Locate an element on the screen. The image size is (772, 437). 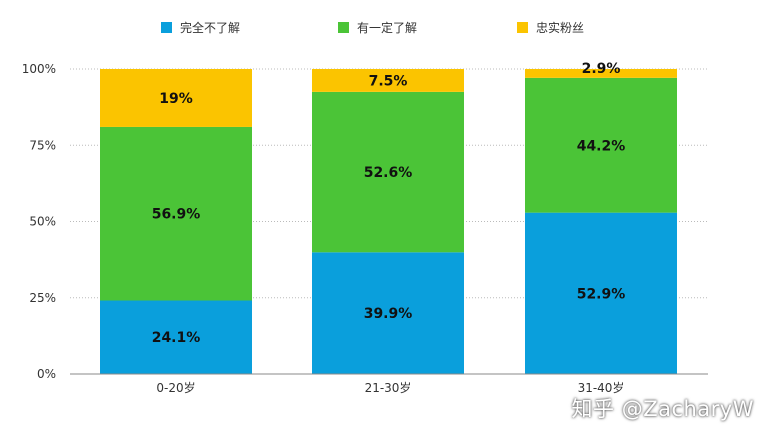
data-label: 39.9% is located at coordinates (388, 314).